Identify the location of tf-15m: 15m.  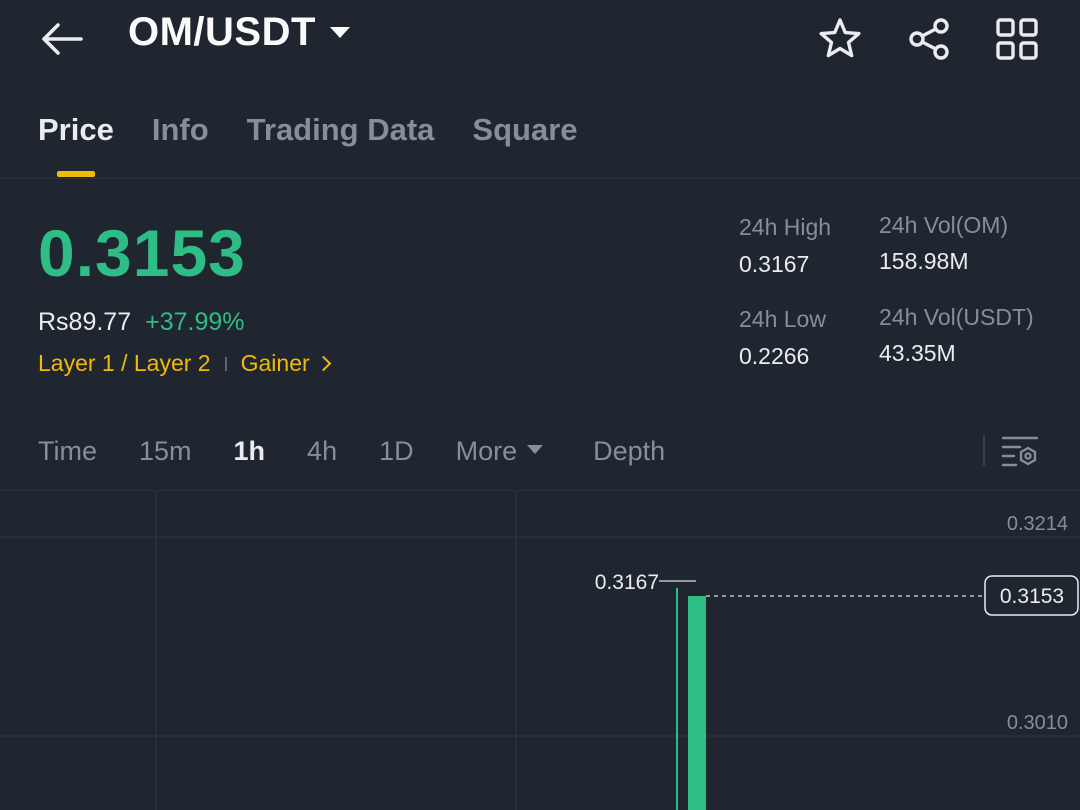
(165, 451).